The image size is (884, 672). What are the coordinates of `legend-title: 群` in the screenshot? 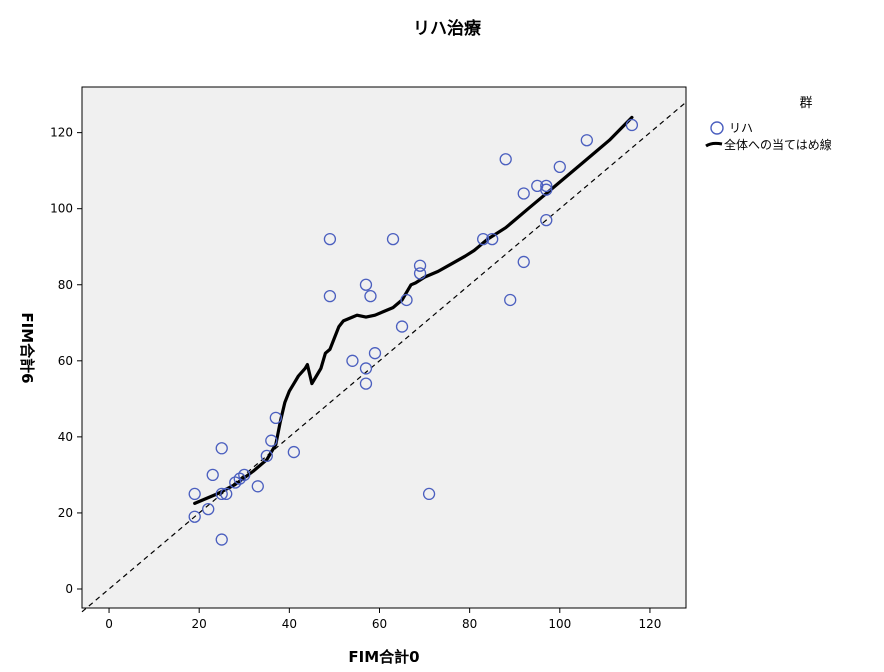 It's located at (805, 103).